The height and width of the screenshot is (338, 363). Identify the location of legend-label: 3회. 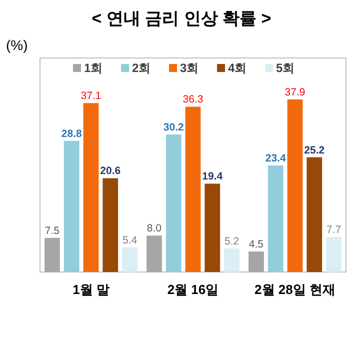
(189, 68).